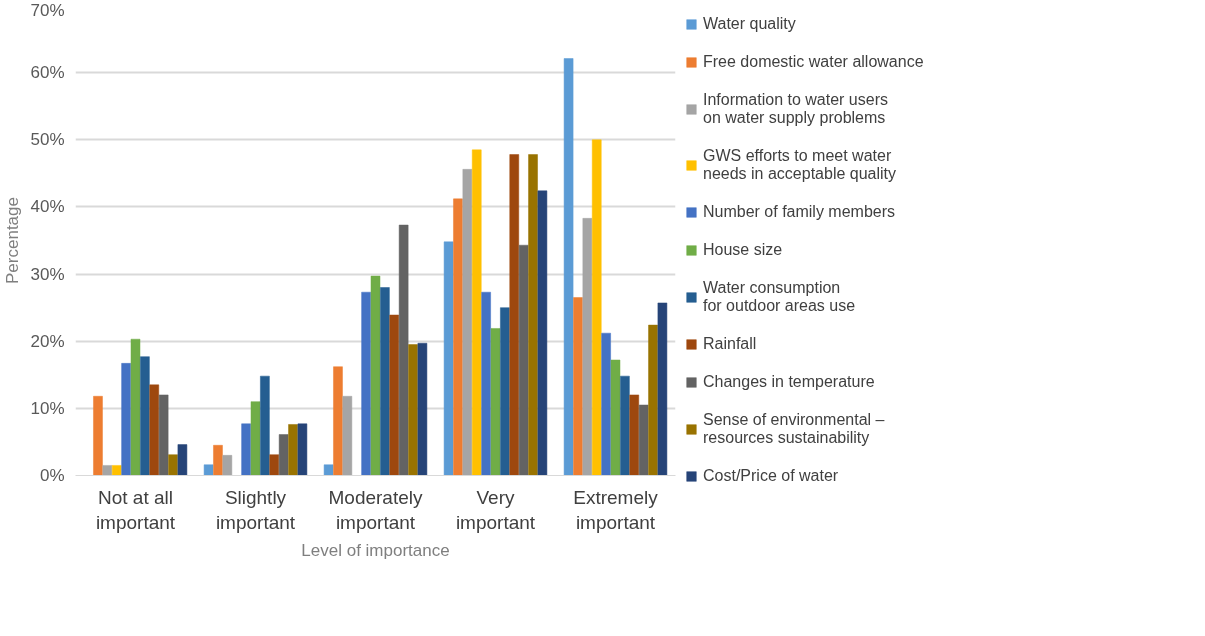  Describe the element at coordinates (47, 274) in the screenshot. I see `y-tick-label: 30%` at that location.